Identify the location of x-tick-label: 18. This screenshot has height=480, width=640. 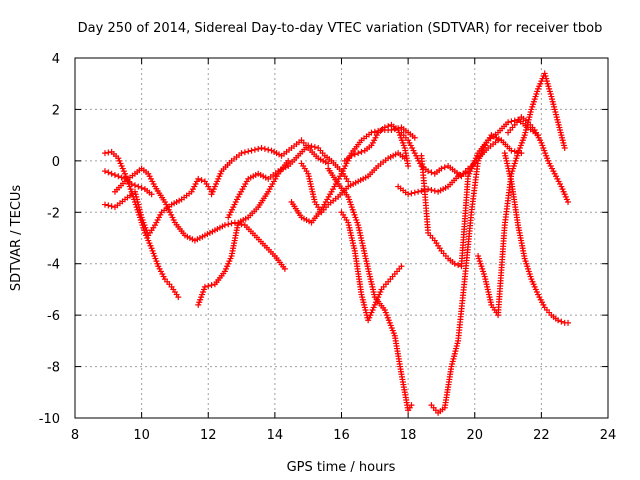
(408, 435).